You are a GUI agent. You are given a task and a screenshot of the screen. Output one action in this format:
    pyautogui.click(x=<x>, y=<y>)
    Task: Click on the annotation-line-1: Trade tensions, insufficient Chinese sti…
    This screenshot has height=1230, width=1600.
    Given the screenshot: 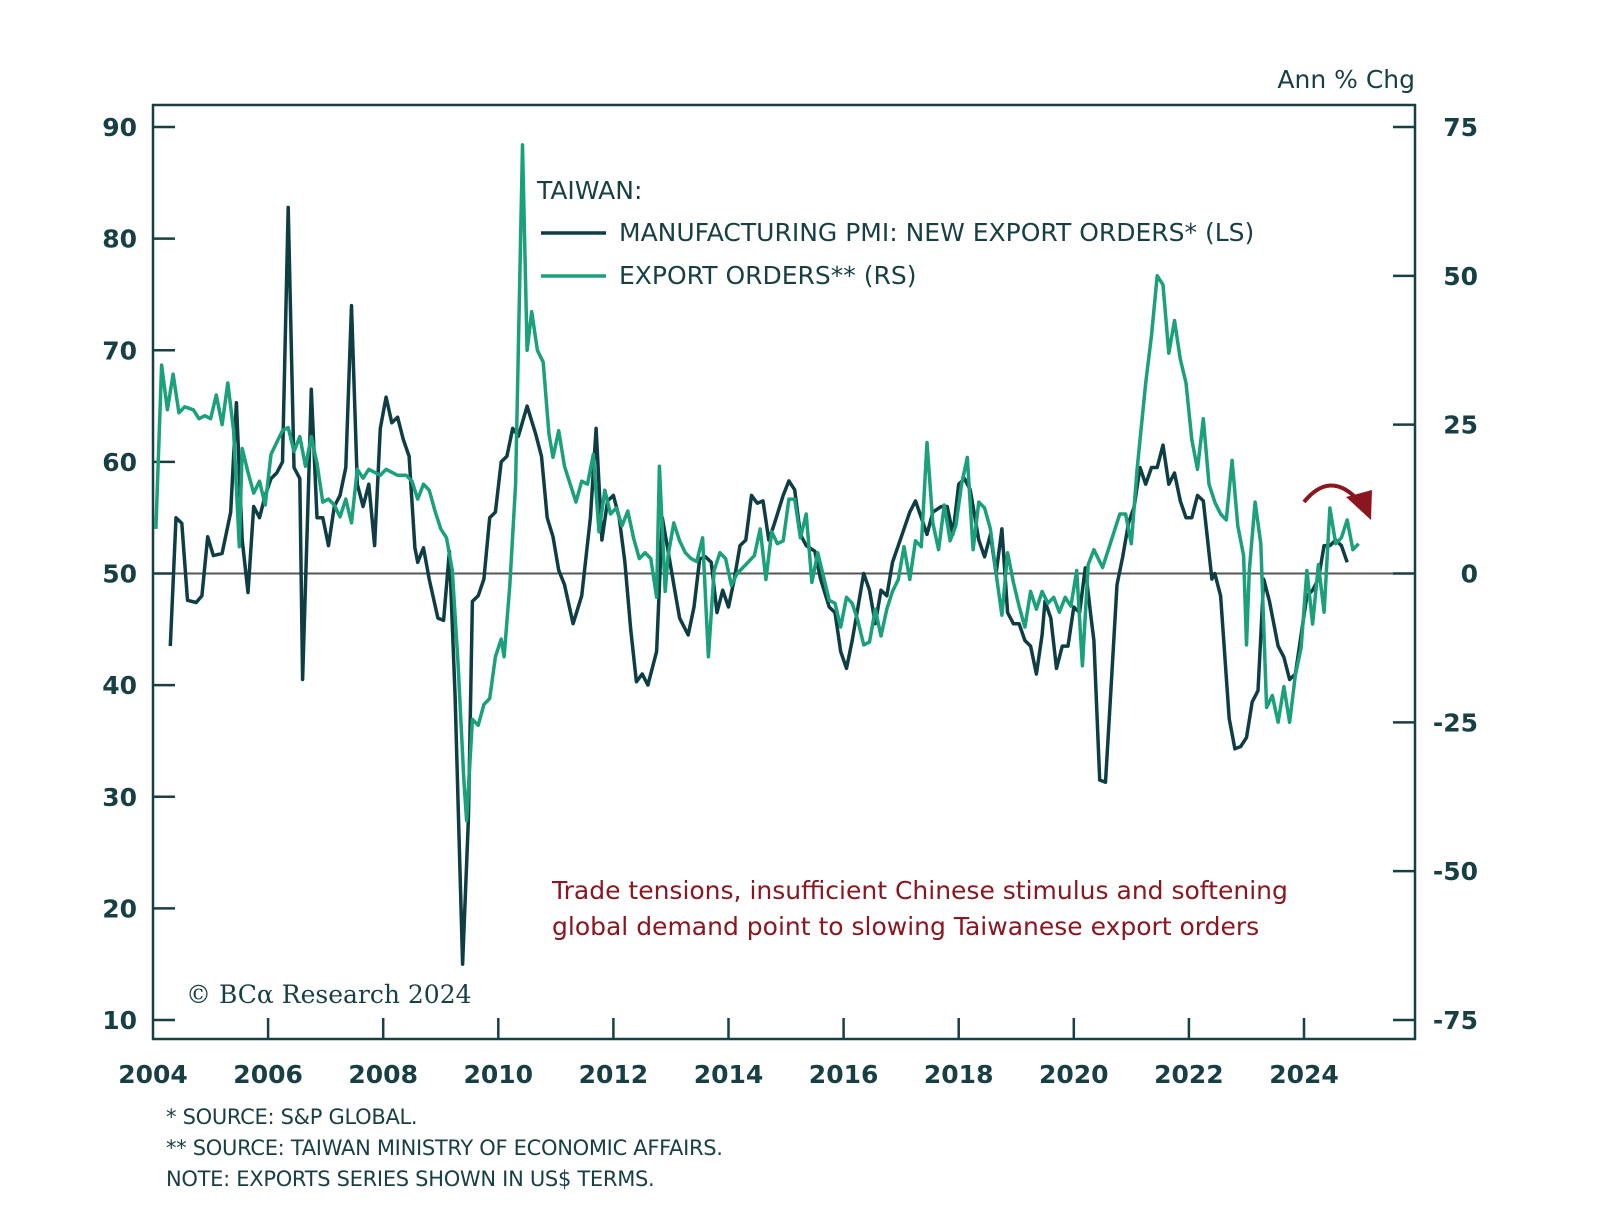 What is the action you would take?
    pyautogui.click(x=919, y=890)
    